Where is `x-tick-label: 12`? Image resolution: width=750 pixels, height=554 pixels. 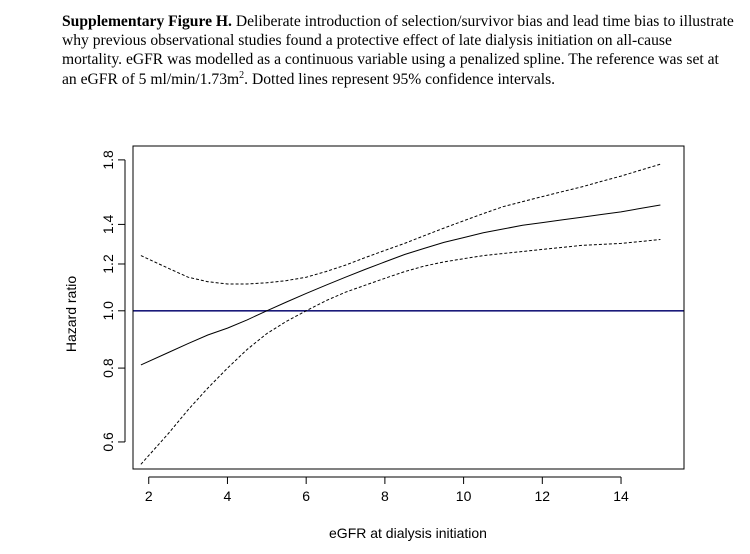
x-tick-label: 12 is located at coordinates (543, 496).